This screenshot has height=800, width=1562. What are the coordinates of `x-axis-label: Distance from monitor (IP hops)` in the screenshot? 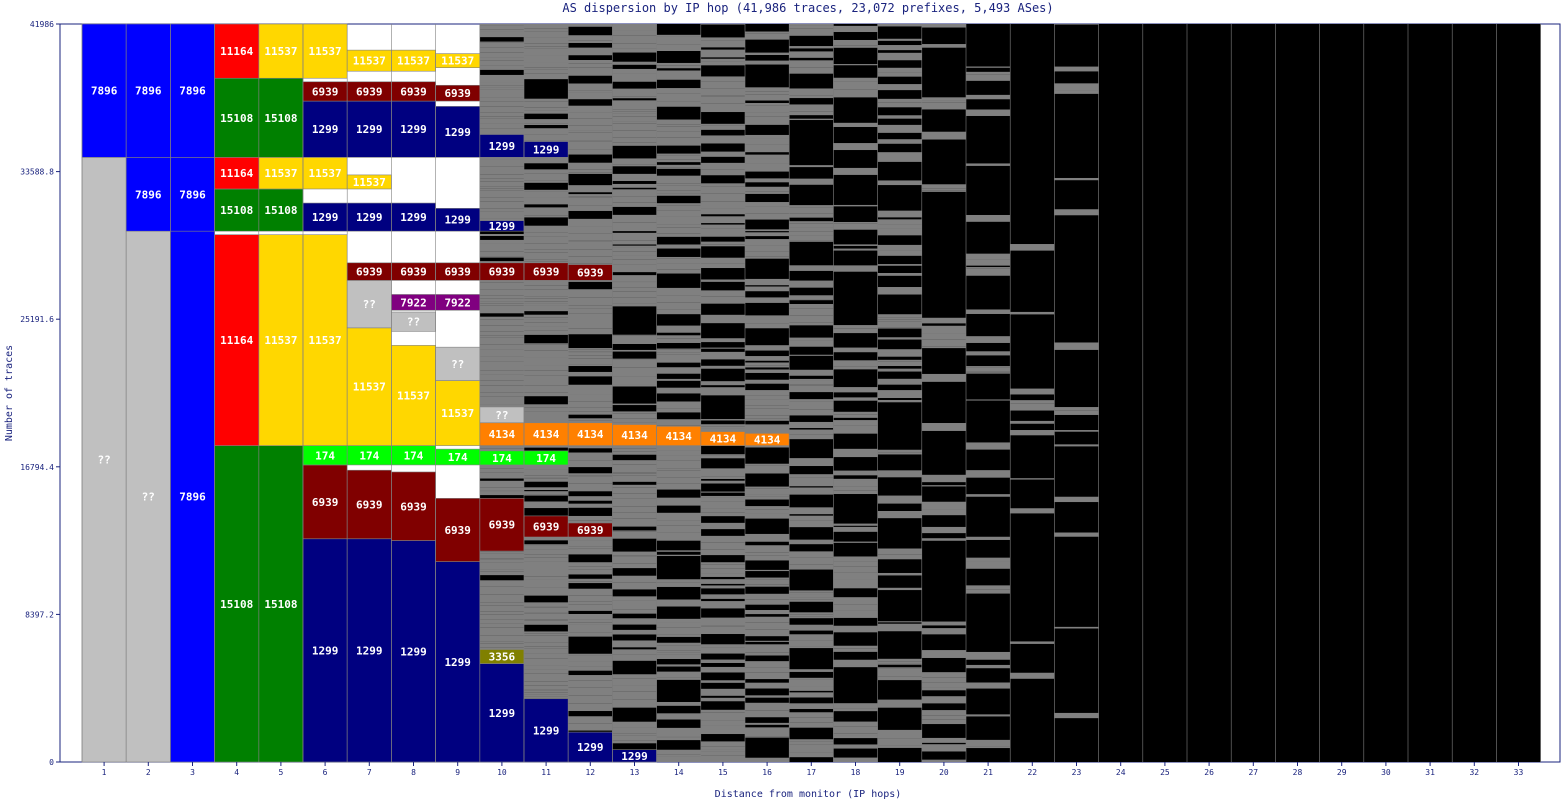 It's located at (808, 794).